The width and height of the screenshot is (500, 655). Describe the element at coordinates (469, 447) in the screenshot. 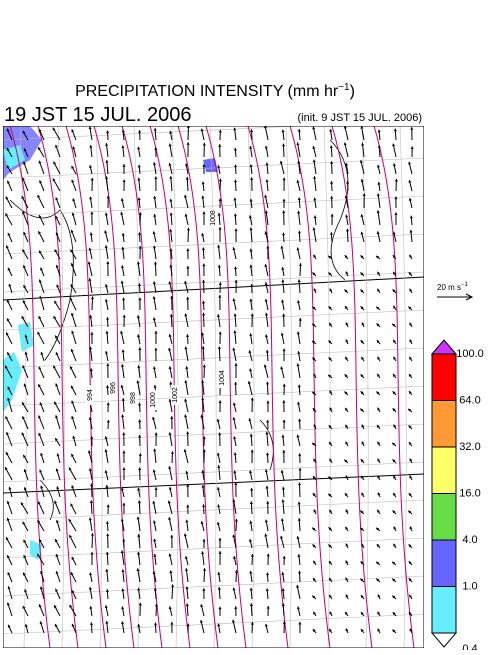

I see `colorbar-label: 32.0` at that location.